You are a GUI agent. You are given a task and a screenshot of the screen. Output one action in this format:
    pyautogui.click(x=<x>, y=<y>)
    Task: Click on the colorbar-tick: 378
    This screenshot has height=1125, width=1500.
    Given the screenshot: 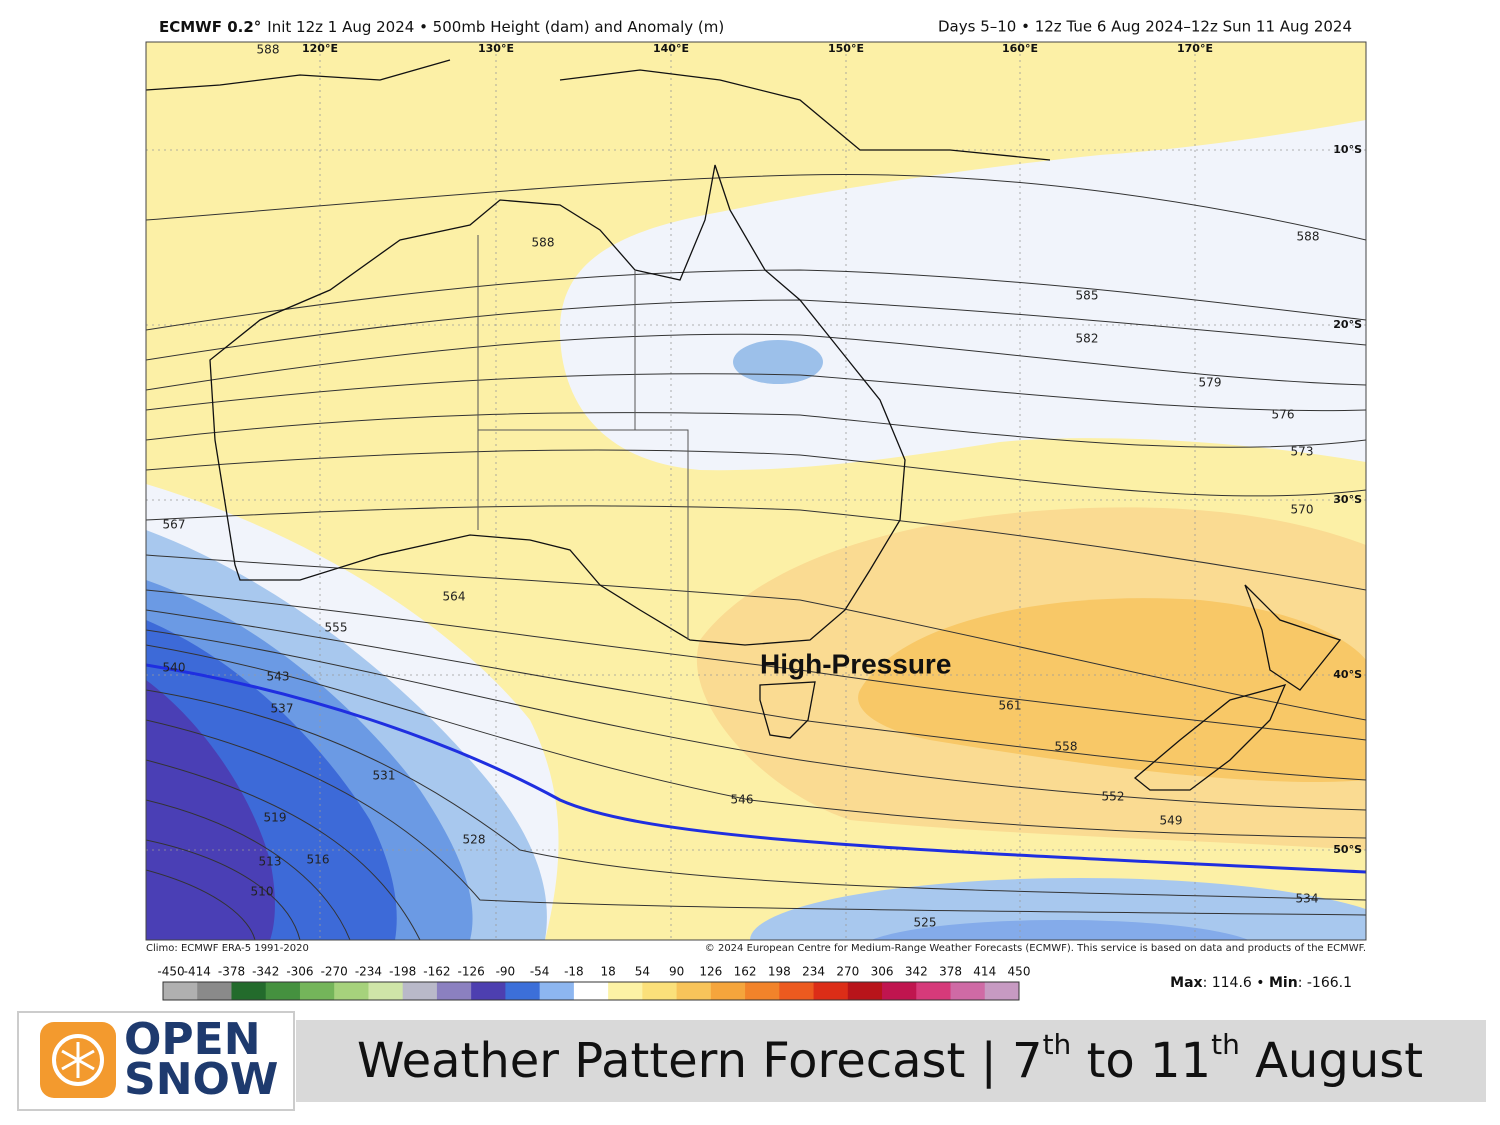 What is the action you would take?
    pyautogui.click(x=950, y=972)
    